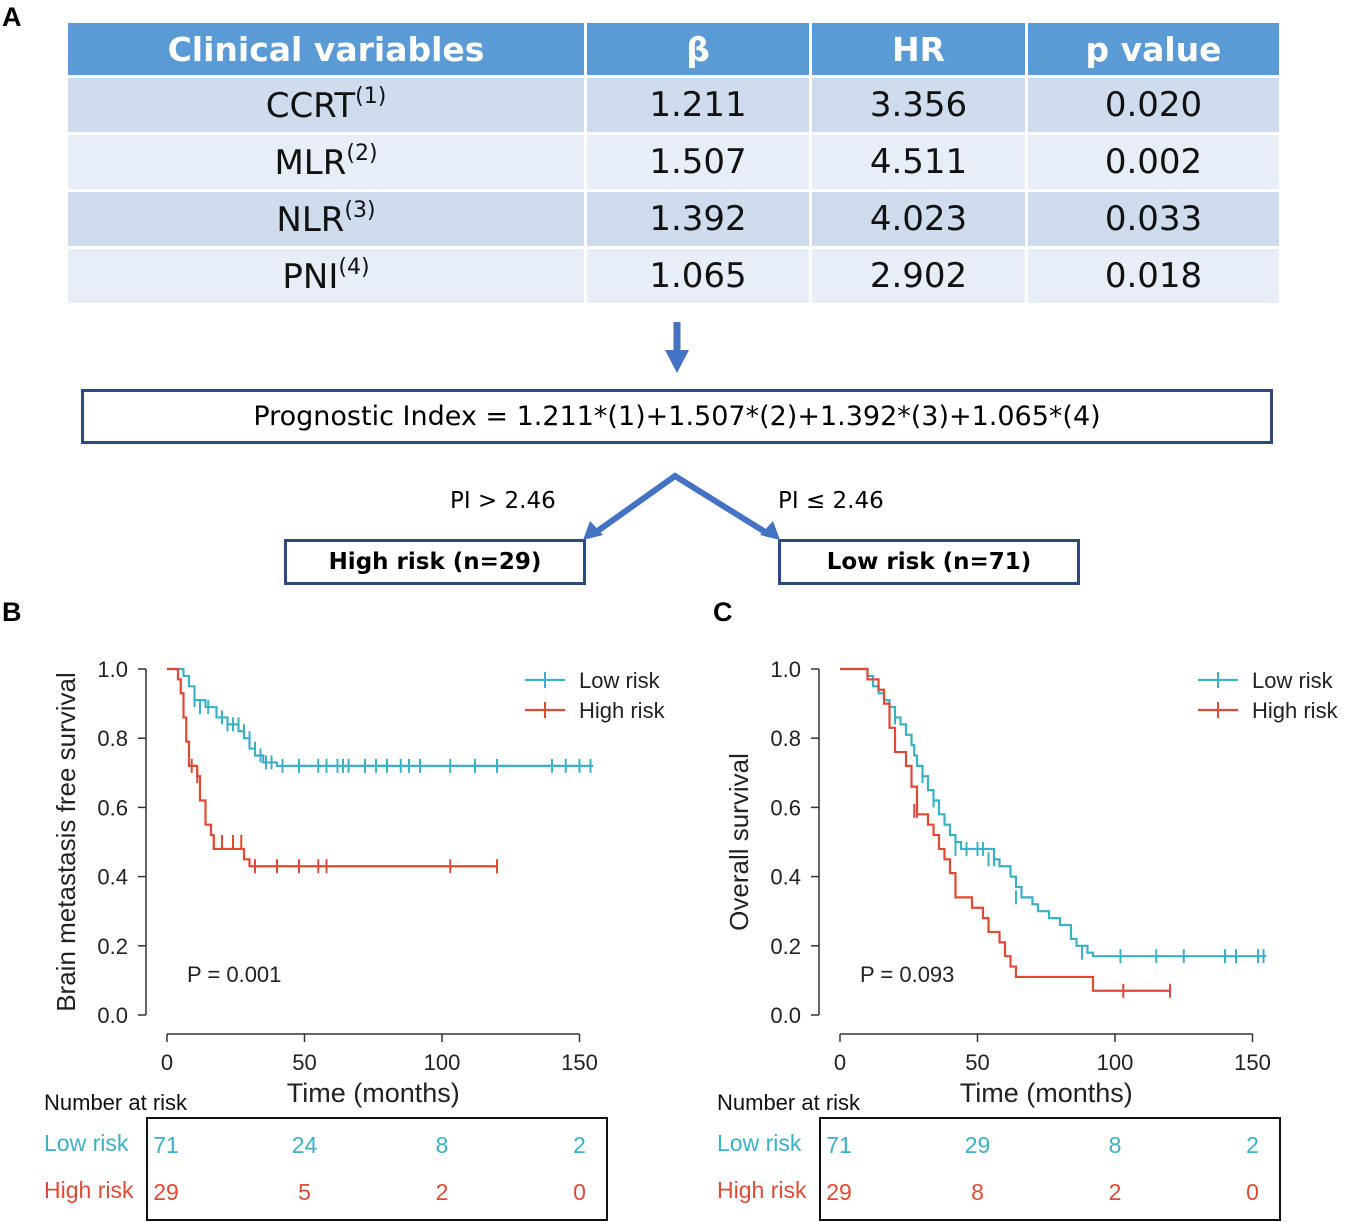 This screenshot has height=1222, width=1345. I want to click on series-low-risk, so click(380, 720).